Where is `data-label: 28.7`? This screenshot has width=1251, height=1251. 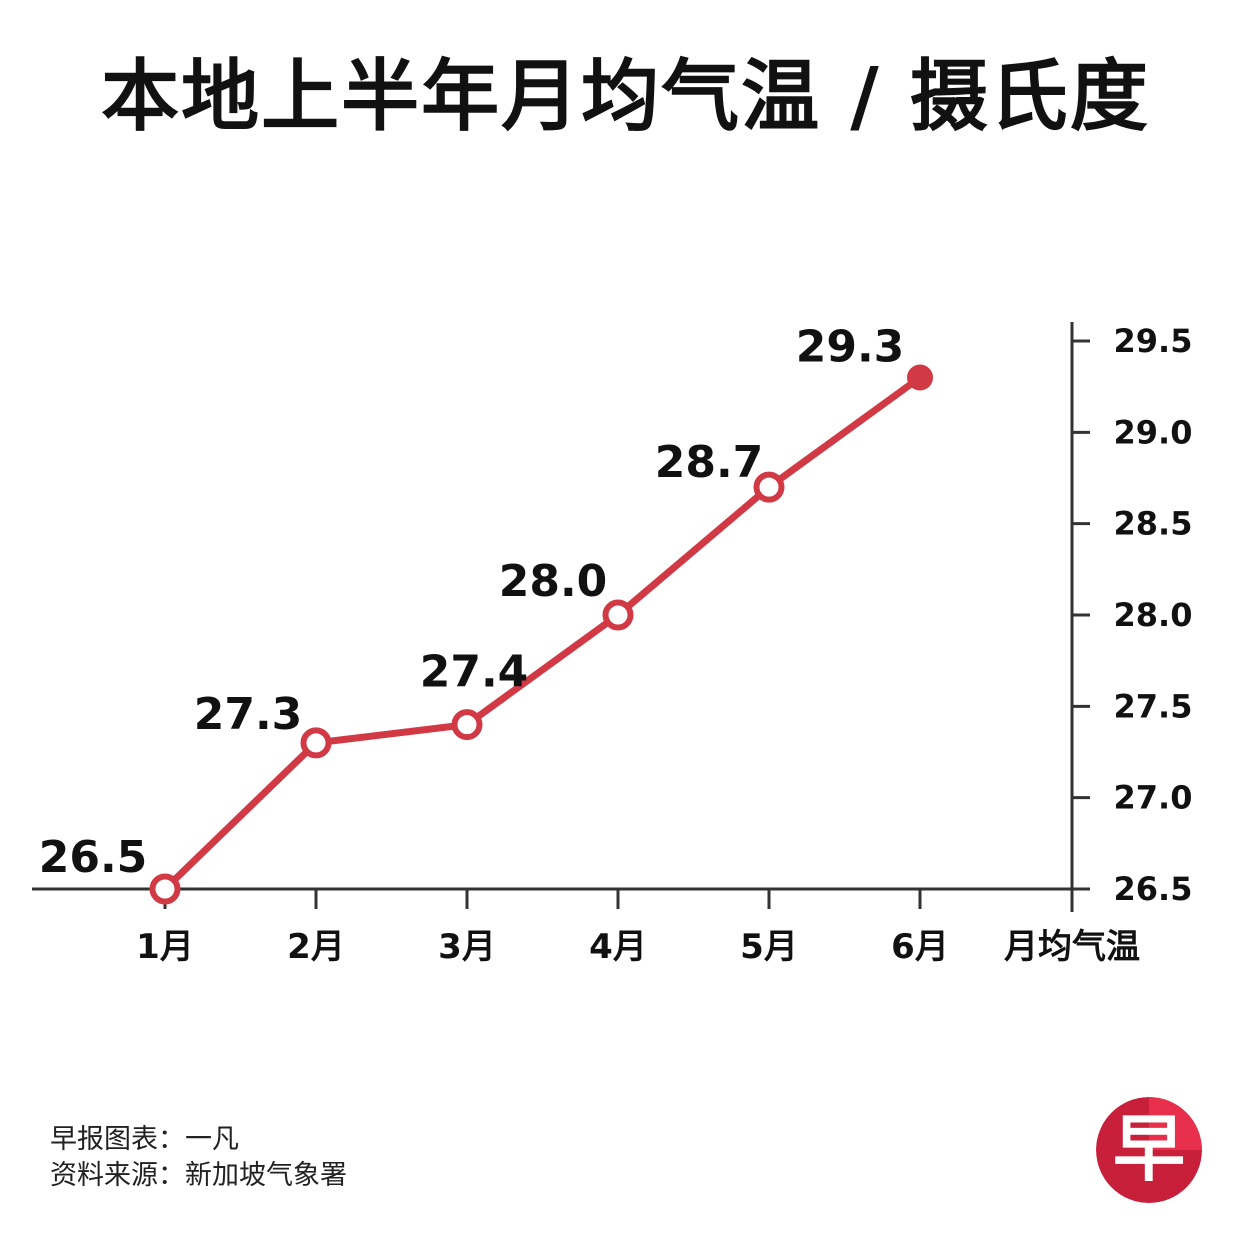 data-label: 28.7 is located at coordinates (709, 462).